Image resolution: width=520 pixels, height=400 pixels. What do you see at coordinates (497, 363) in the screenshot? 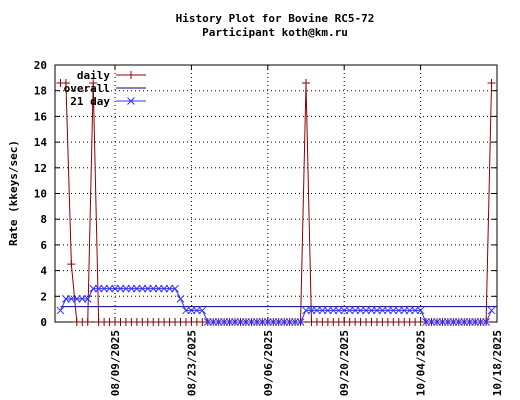
I see `x-tick-label: 10/18/2025` at bounding box center [497, 363].